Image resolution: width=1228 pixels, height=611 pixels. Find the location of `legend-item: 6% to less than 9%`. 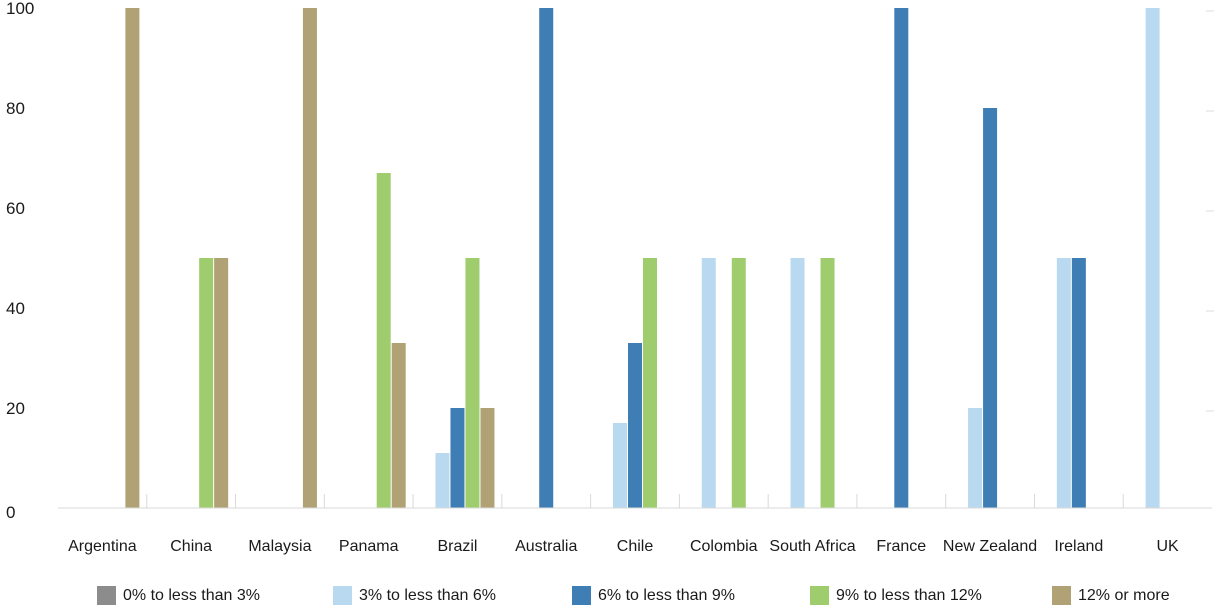

legend-item: 6% to less than 9% is located at coordinates (653, 595).